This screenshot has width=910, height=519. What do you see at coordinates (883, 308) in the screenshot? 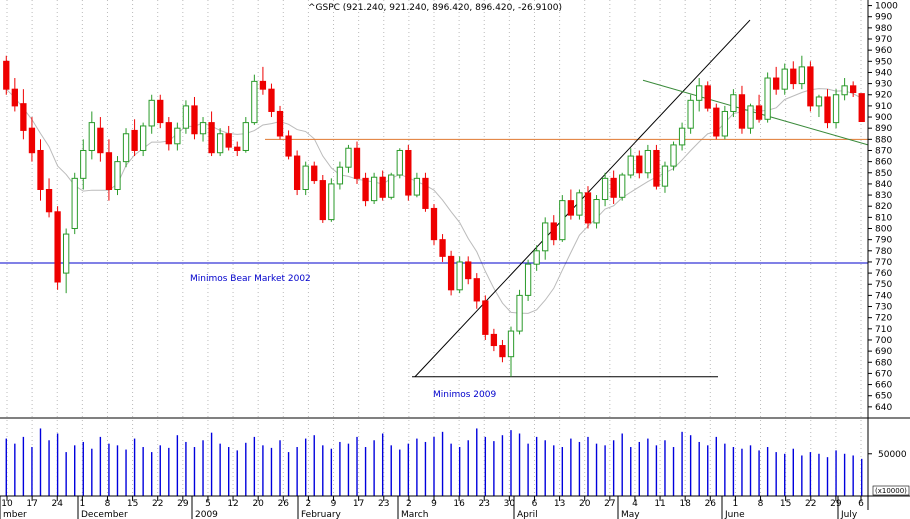
I see `price-tick-label: 730` at bounding box center [883, 308].